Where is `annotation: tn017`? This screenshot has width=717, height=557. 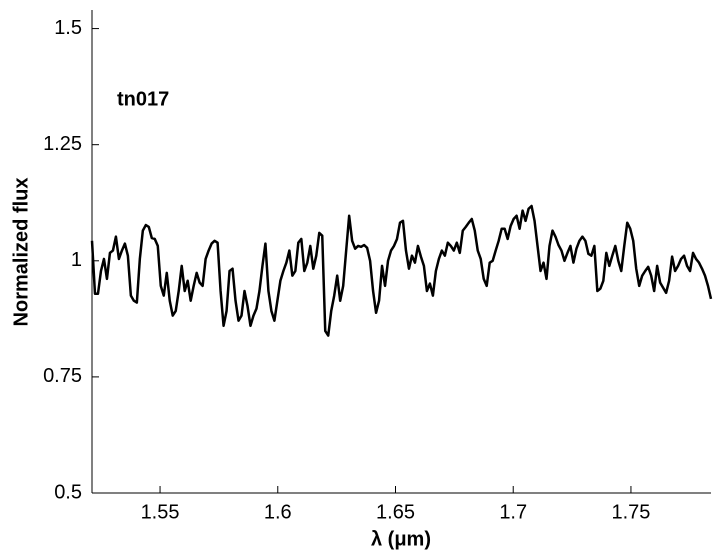 annotation: tn017 is located at coordinates (143, 99).